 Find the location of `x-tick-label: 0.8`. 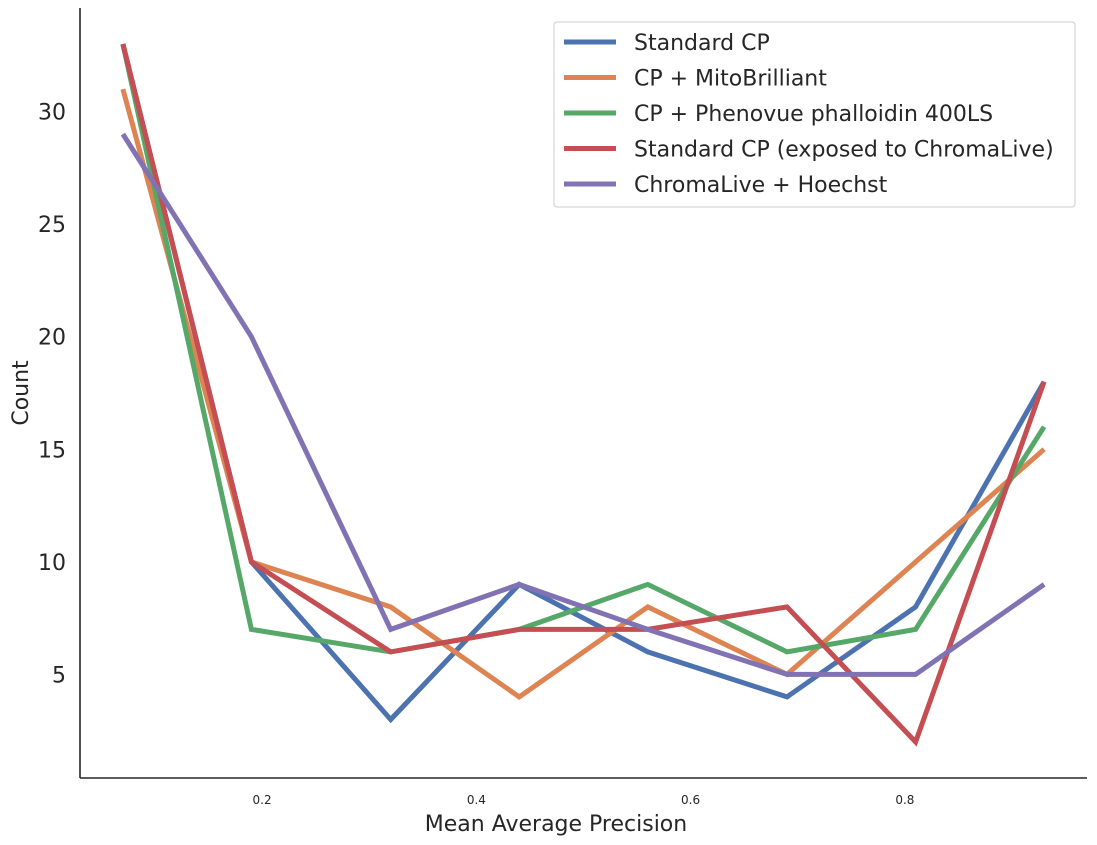

x-tick-label: 0.8 is located at coordinates (904, 800).